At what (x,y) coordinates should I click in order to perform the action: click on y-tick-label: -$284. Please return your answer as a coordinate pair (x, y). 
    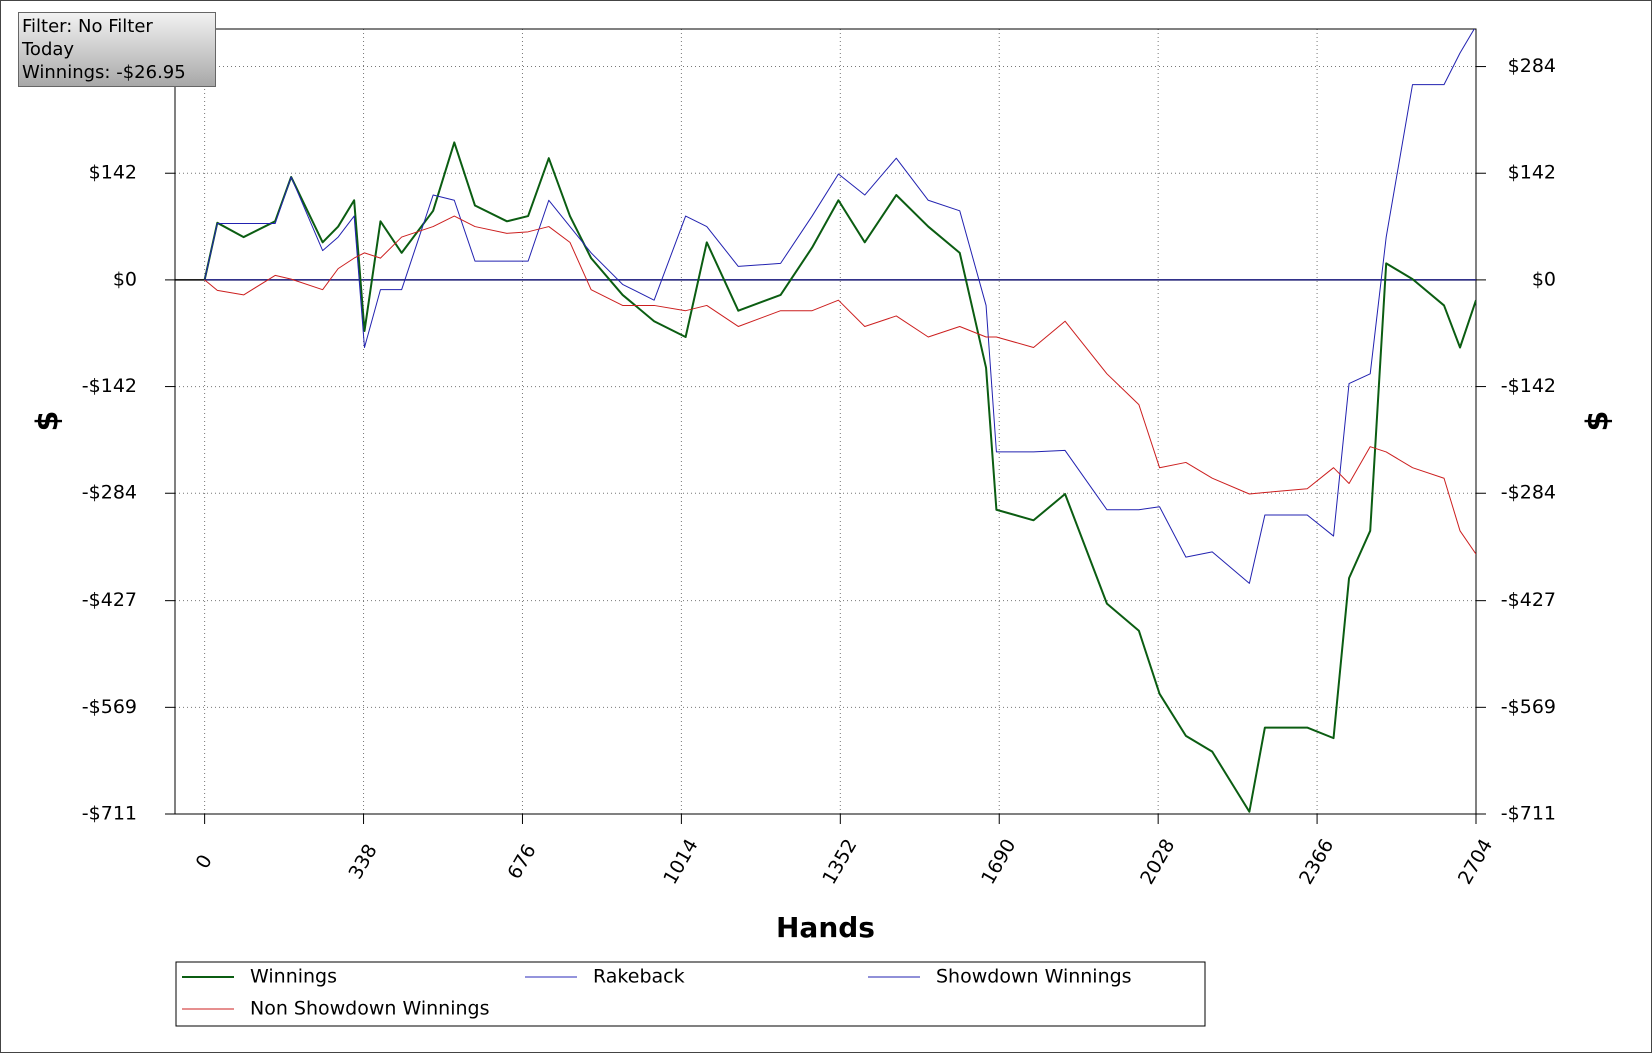
    Looking at the image, I should click on (109, 493).